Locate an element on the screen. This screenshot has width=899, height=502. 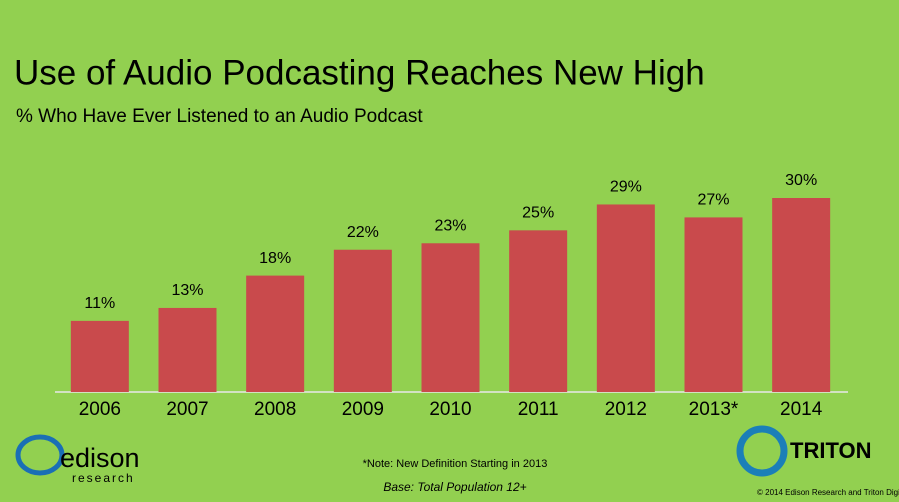
value-label: 11% is located at coordinates (99, 303).